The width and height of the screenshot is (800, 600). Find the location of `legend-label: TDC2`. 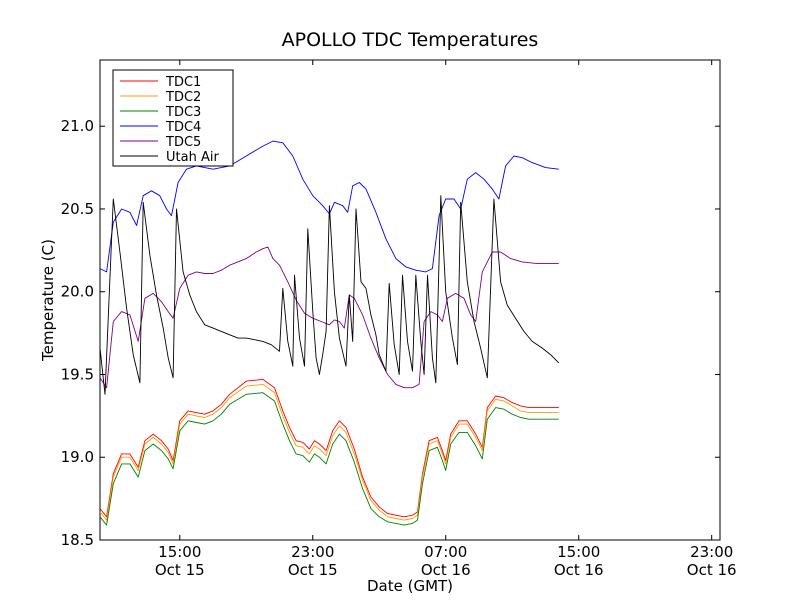

legend-label: TDC2 is located at coordinates (183, 97).